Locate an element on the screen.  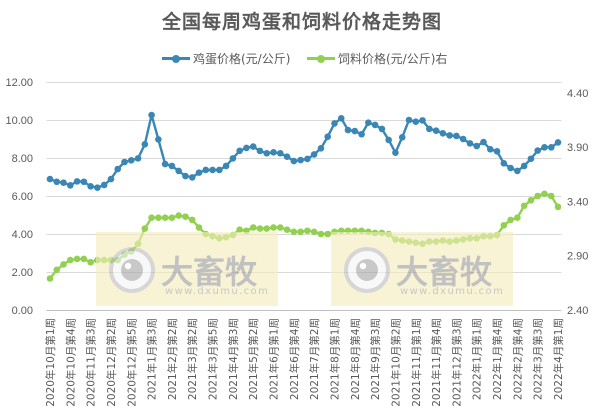
x-axis-tick-label: 2021年6月第4周 is located at coordinates (294, 359).